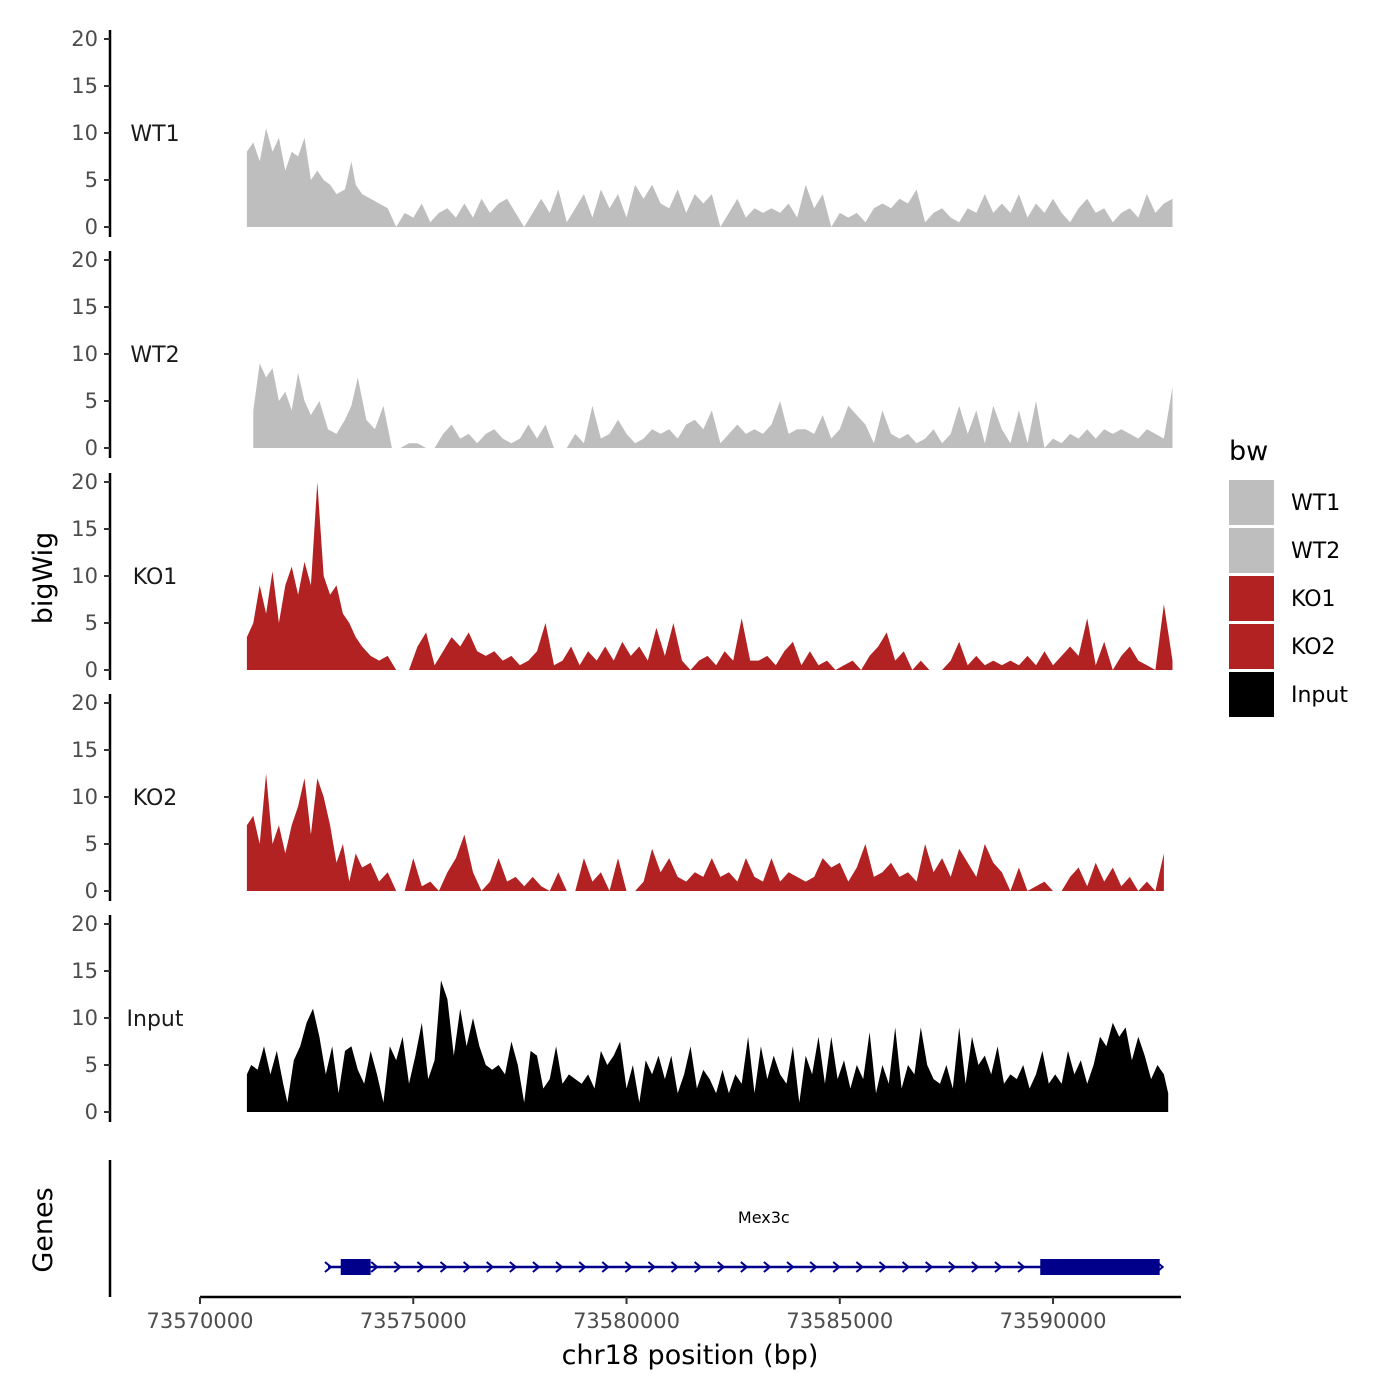 The width and height of the screenshot is (1400, 1400). I want to click on track-ko2: 0 5 10 15 20 KO2, so click(617, 797).